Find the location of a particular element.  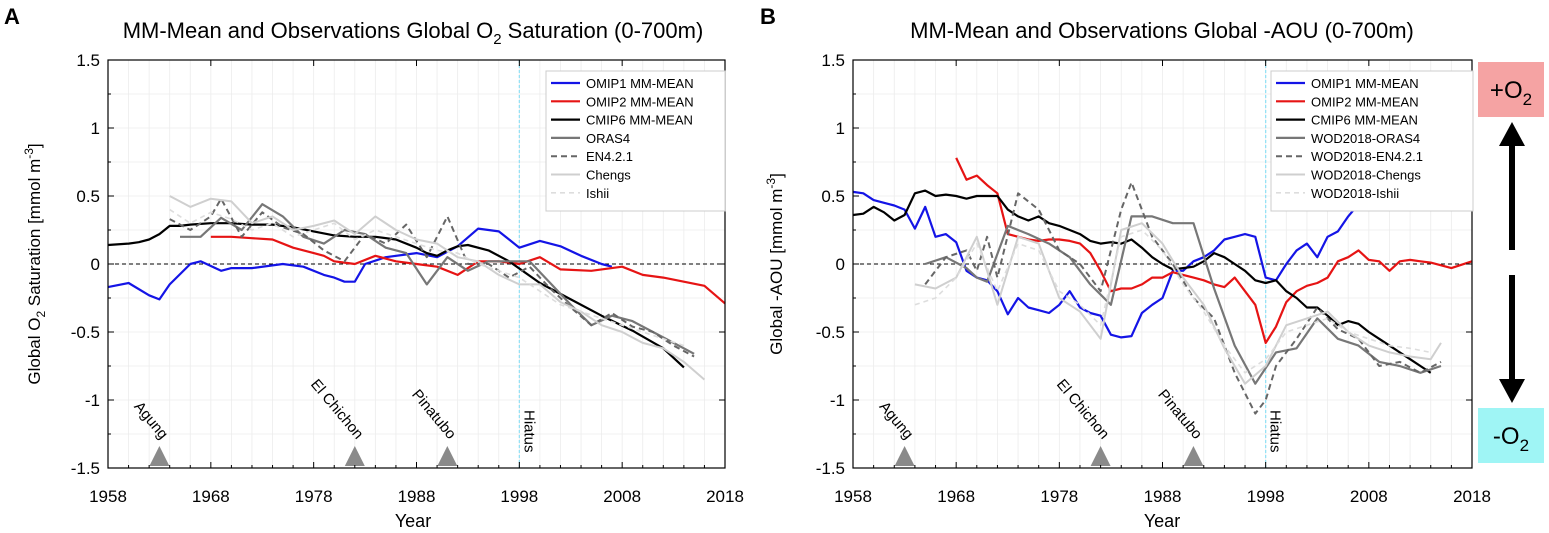

legend-label: WOD2018-EN4.2.1 is located at coordinates (1367, 156).